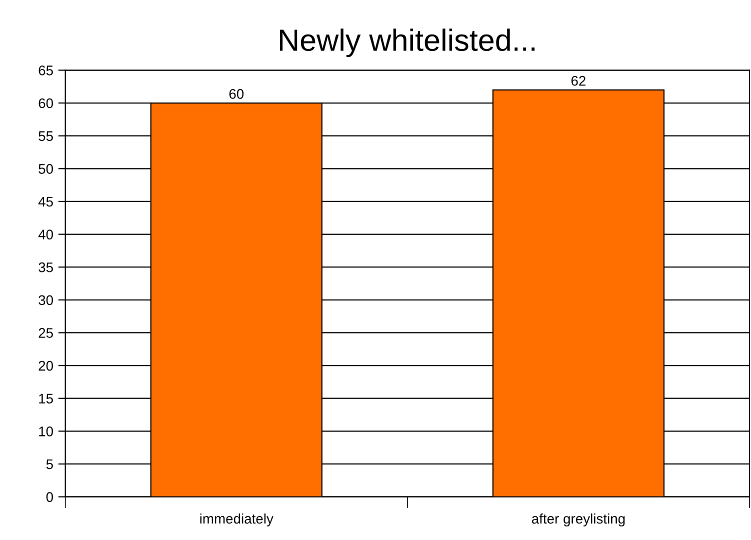  Describe the element at coordinates (45, 267) in the screenshot. I see `y-tick-label: 35` at that location.